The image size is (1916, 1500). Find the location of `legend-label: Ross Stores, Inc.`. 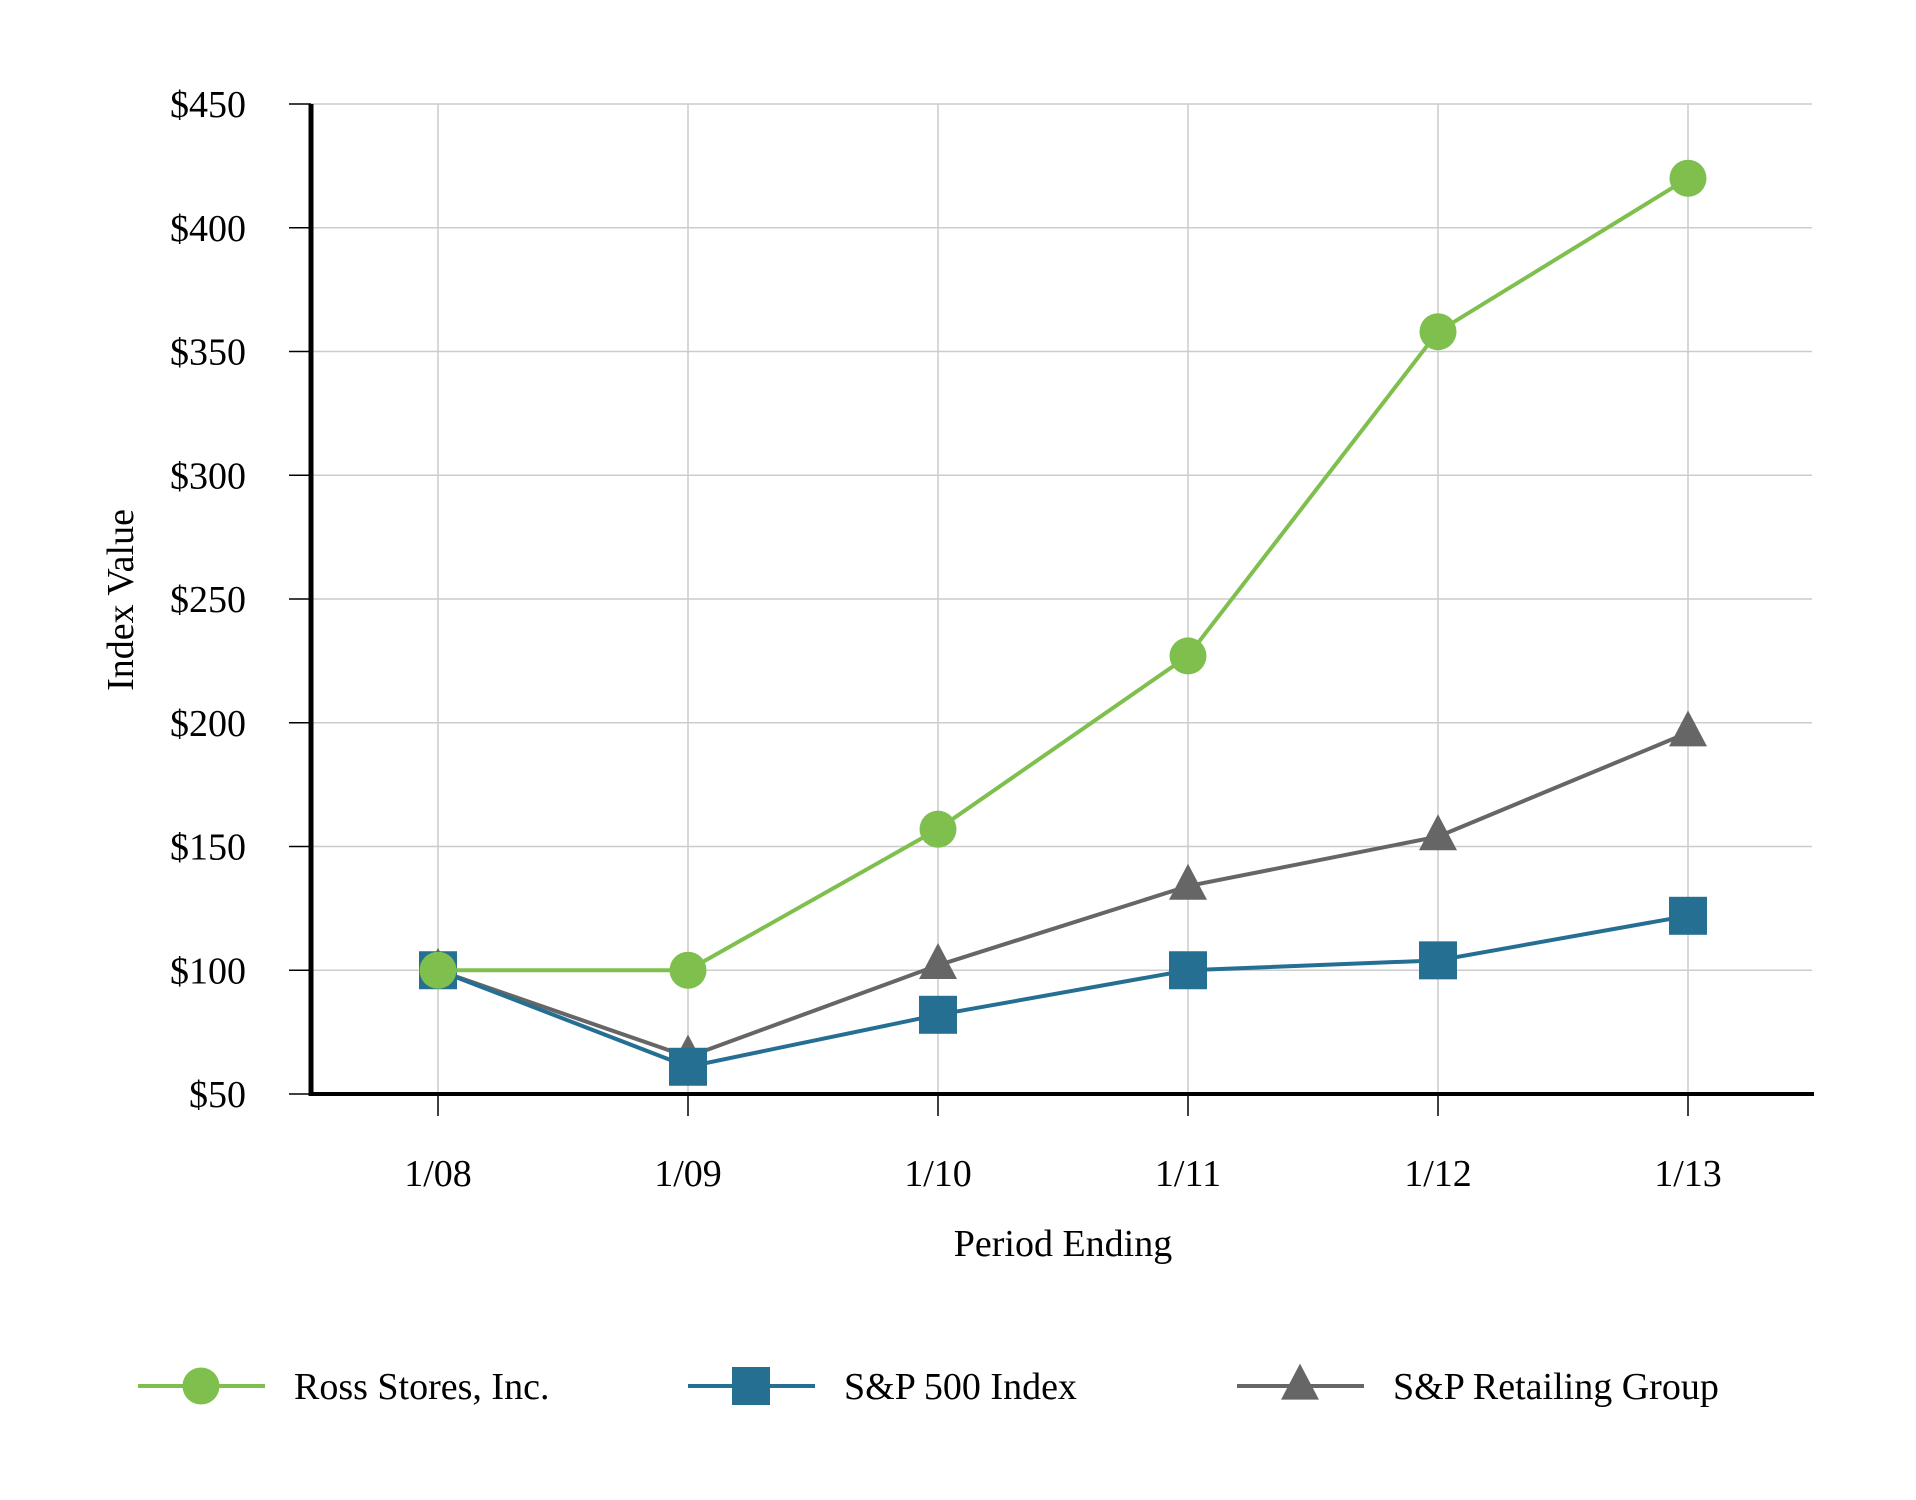

legend-label: Ross Stores, Inc. is located at coordinates (421, 1387).